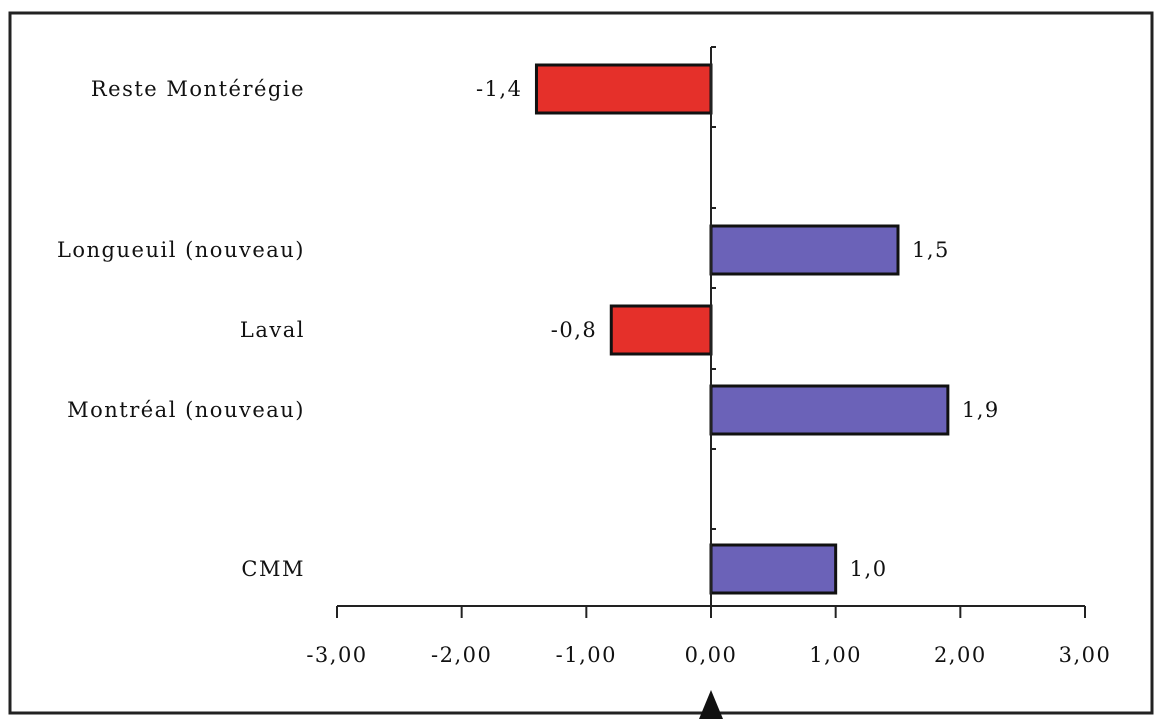 This screenshot has width=1155, height=719. I want to click on data-label-3: 1,9, so click(981, 410).